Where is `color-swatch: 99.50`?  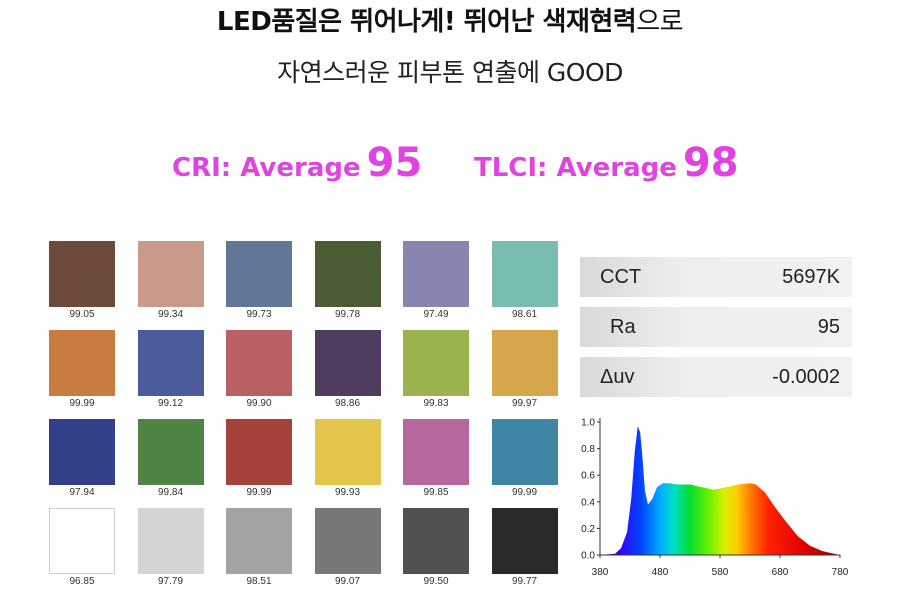 color-swatch: 99.50 is located at coordinates (436, 548).